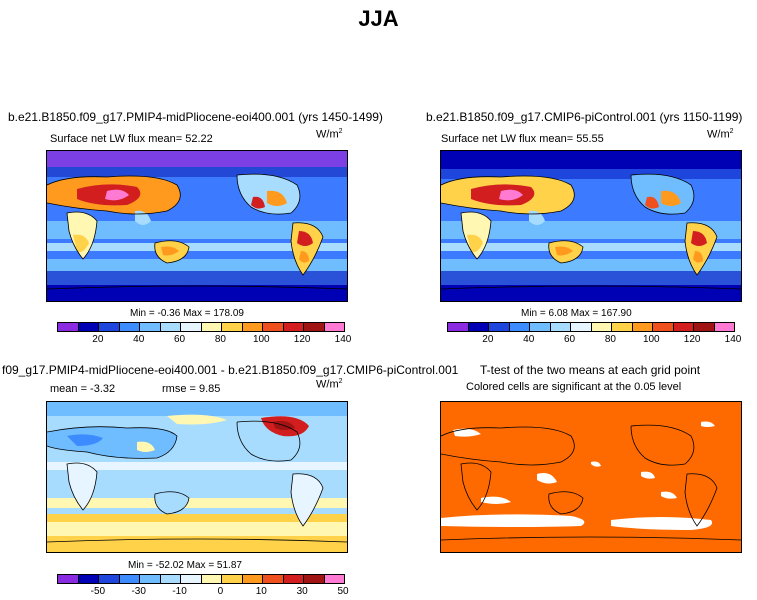  What do you see at coordinates (261, 591) in the screenshot?
I see `colorbar-tick-label: 10` at bounding box center [261, 591].